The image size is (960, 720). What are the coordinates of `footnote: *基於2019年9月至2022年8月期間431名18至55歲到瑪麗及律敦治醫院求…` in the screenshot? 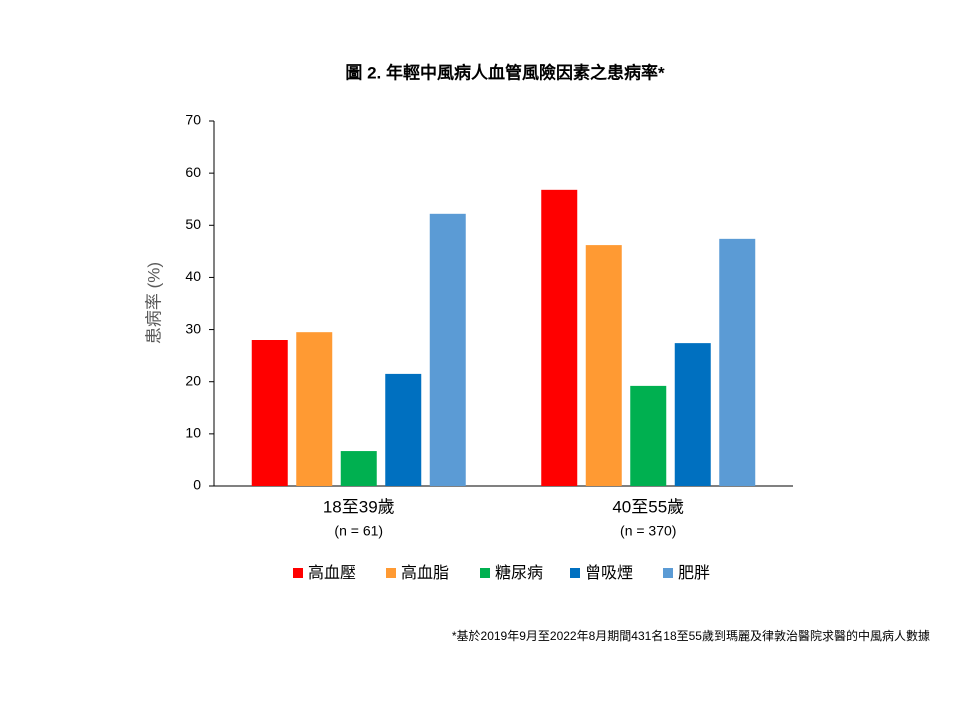 It's located at (691, 635).